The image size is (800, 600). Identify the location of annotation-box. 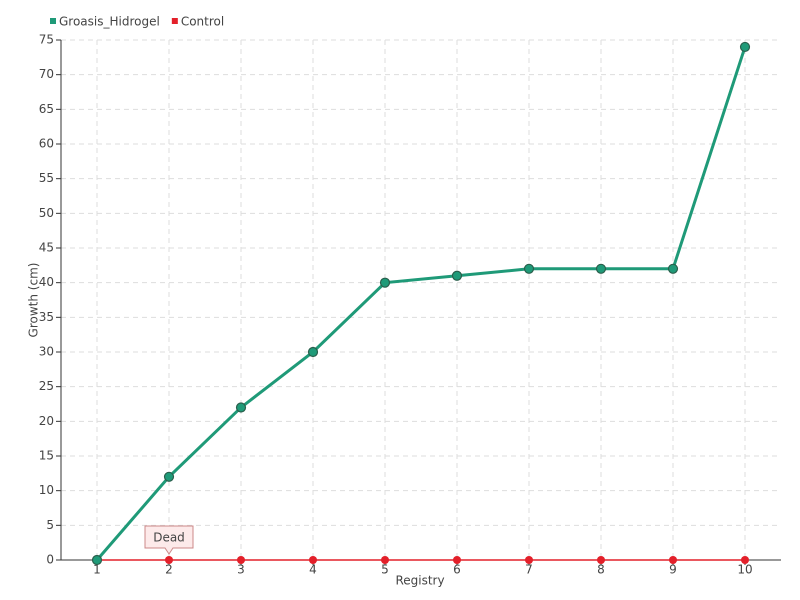
(169, 540).